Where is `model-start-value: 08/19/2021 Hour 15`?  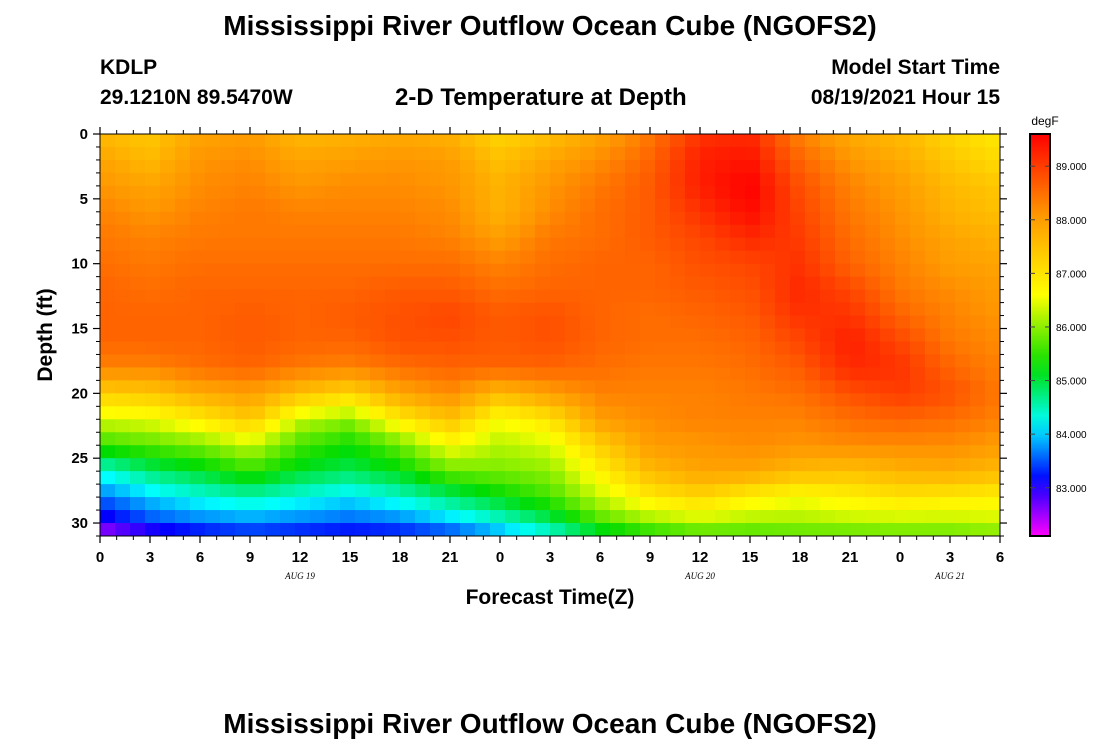 model-start-value: 08/19/2021 Hour 15 is located at coordinates (905, 97).